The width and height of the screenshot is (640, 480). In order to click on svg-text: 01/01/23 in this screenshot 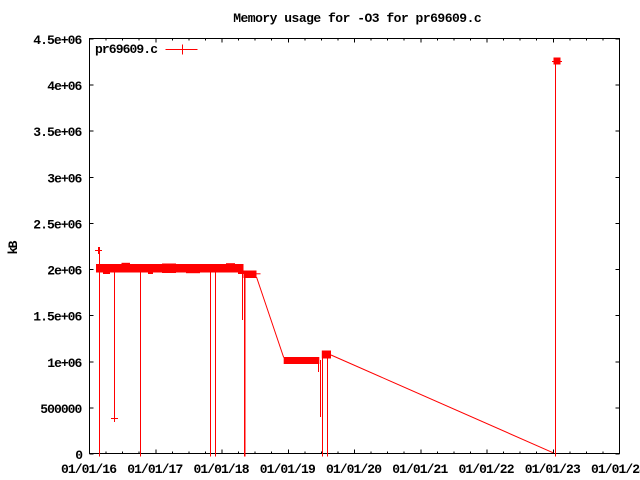, I will do `click(553, 469)`.